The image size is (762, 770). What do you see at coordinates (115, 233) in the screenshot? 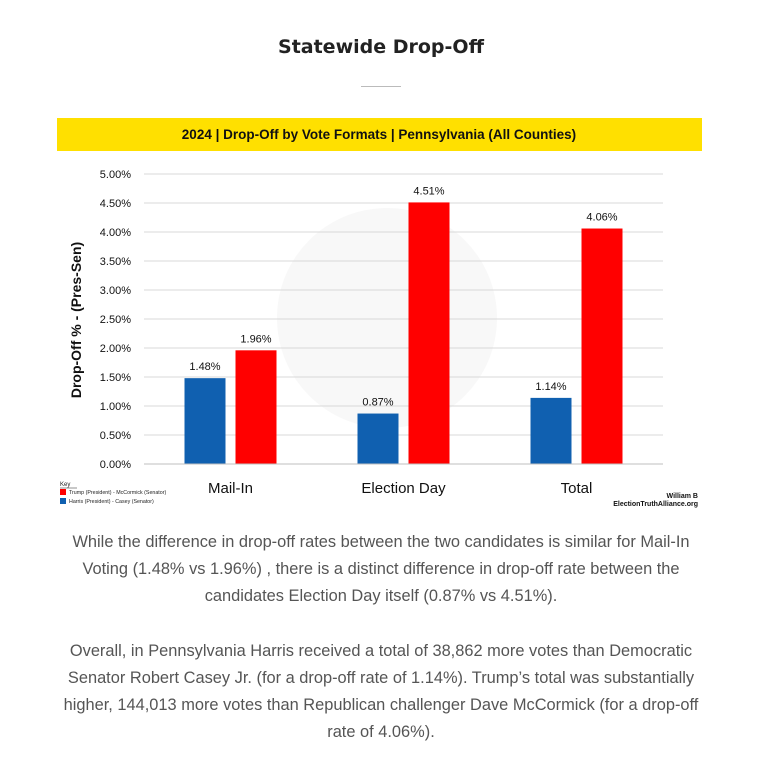
I see `y-tick-label: 4.00%` at bounding box center [115, 233].